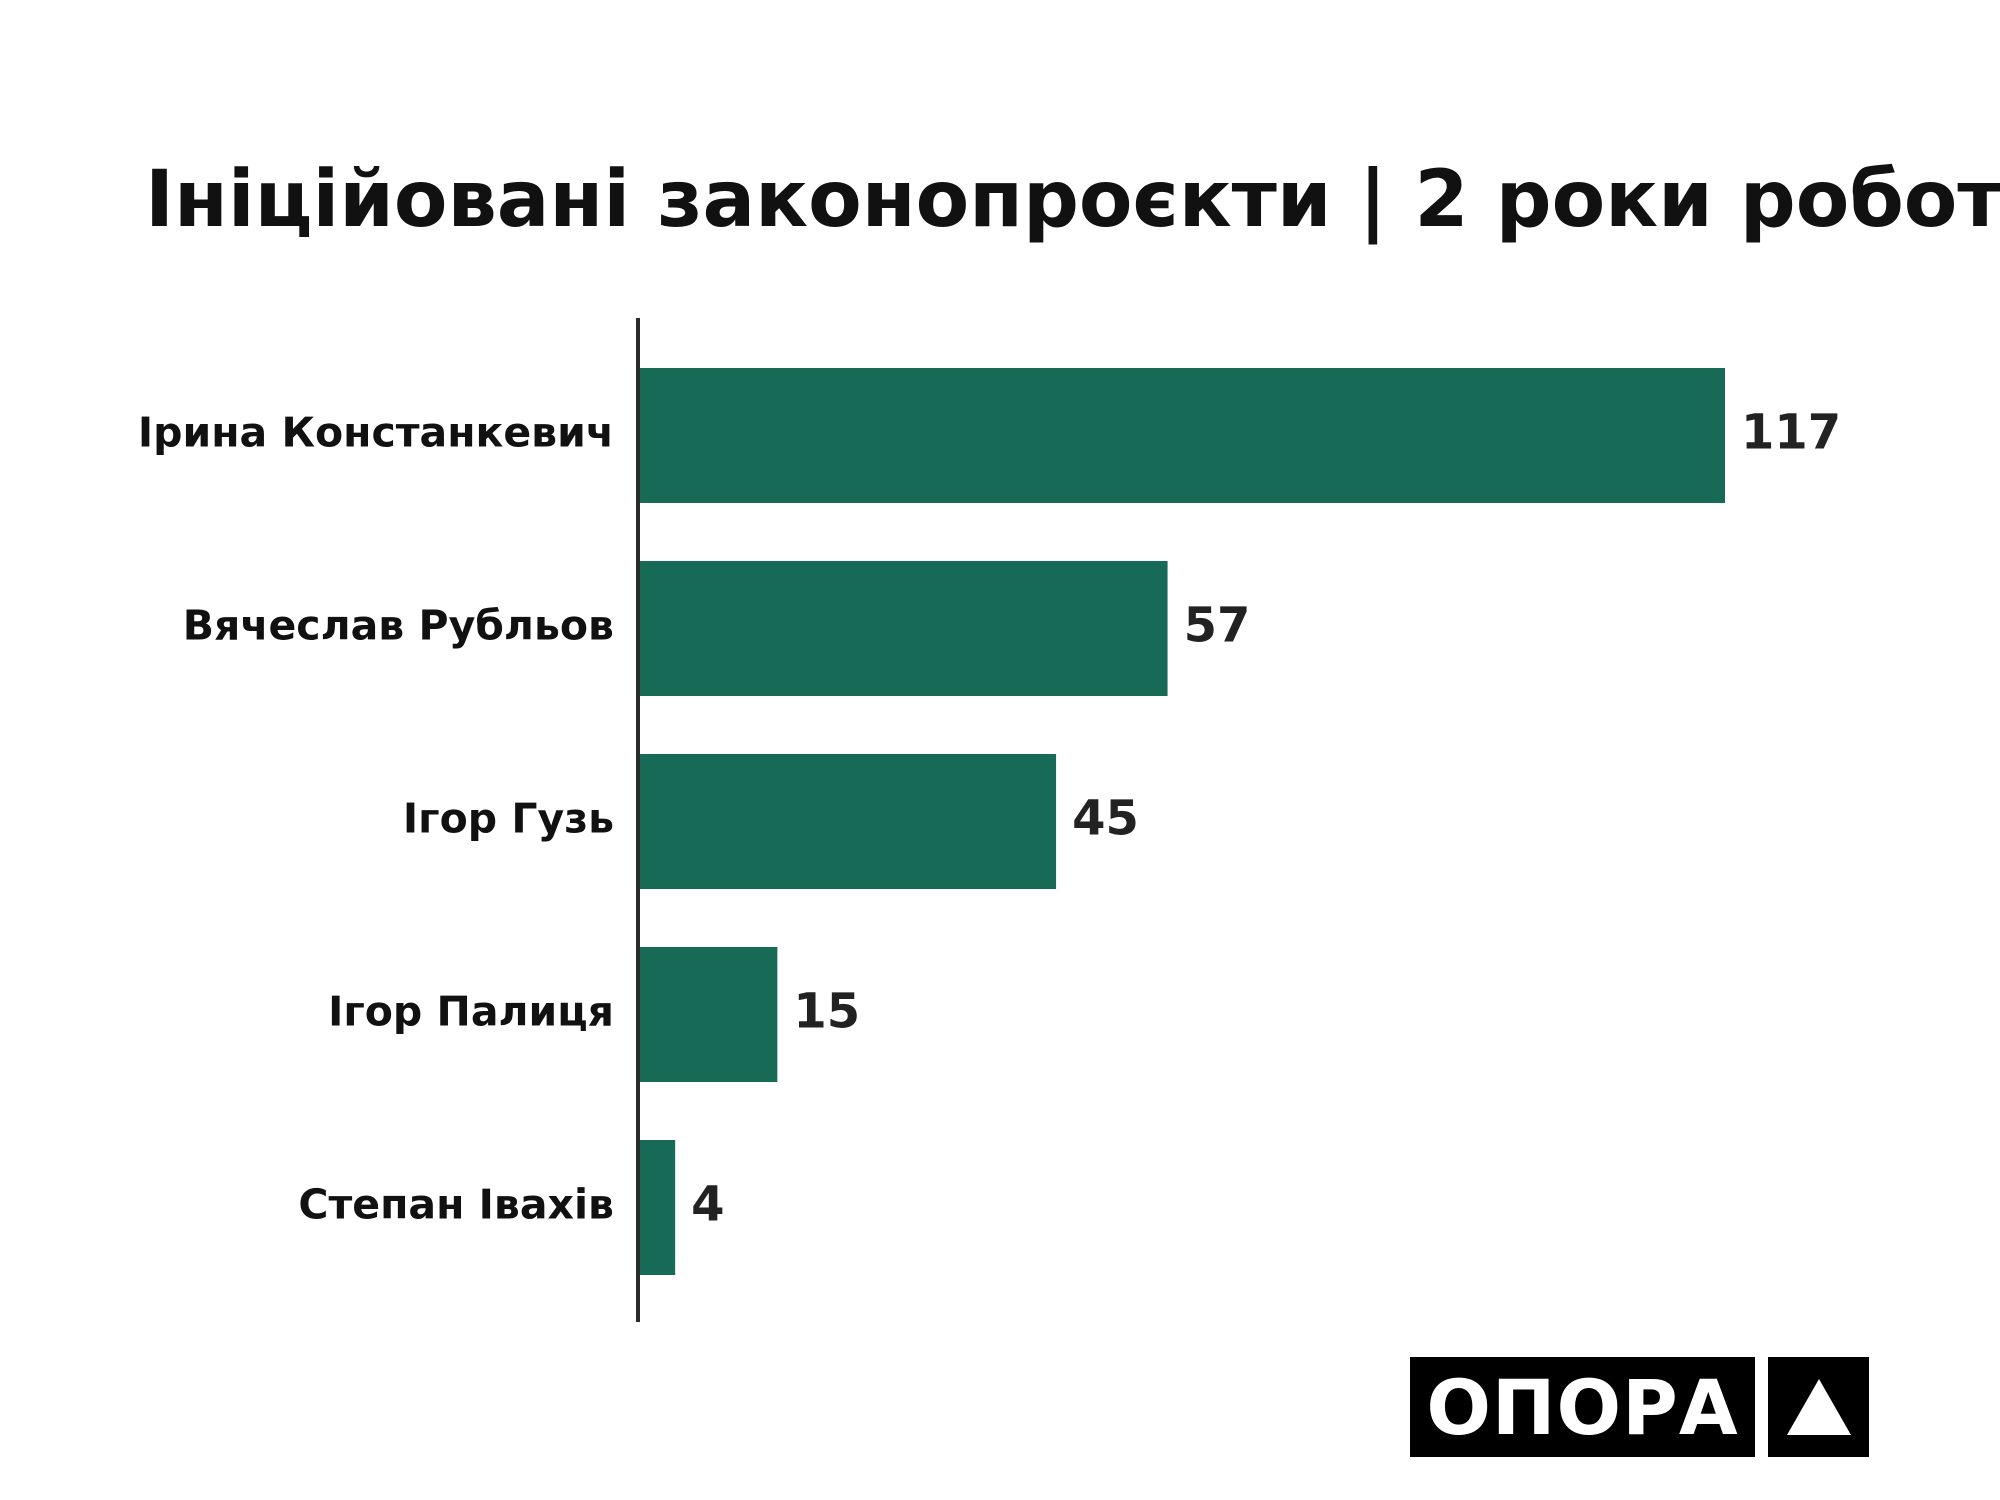 The height and width of the screenshot is (1500, 2000). What do you see at coordinates (1105, 819) in the screenshot?
I see `value-label: 45` at bounding box center [1105, 819].